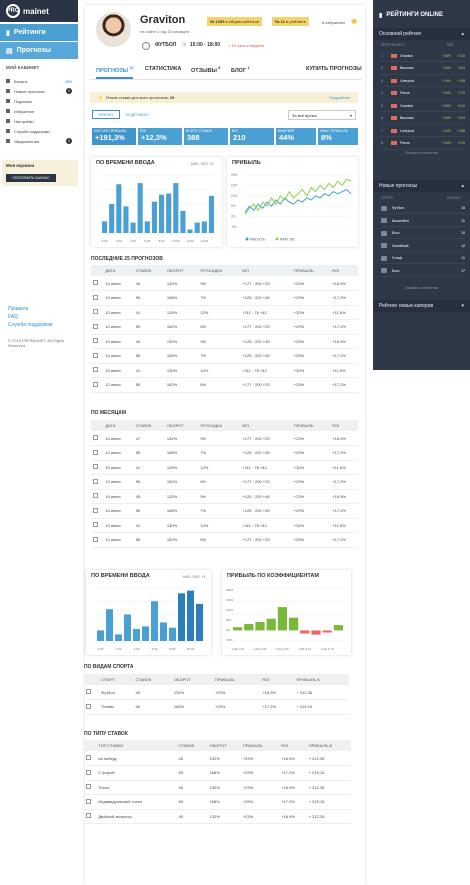 The width and height of the screenshot is (470, 885). Describe the element at coordinates (39, 131) in the screenshot. I see `sidebar-item-support: Служба поддержки` at that location.